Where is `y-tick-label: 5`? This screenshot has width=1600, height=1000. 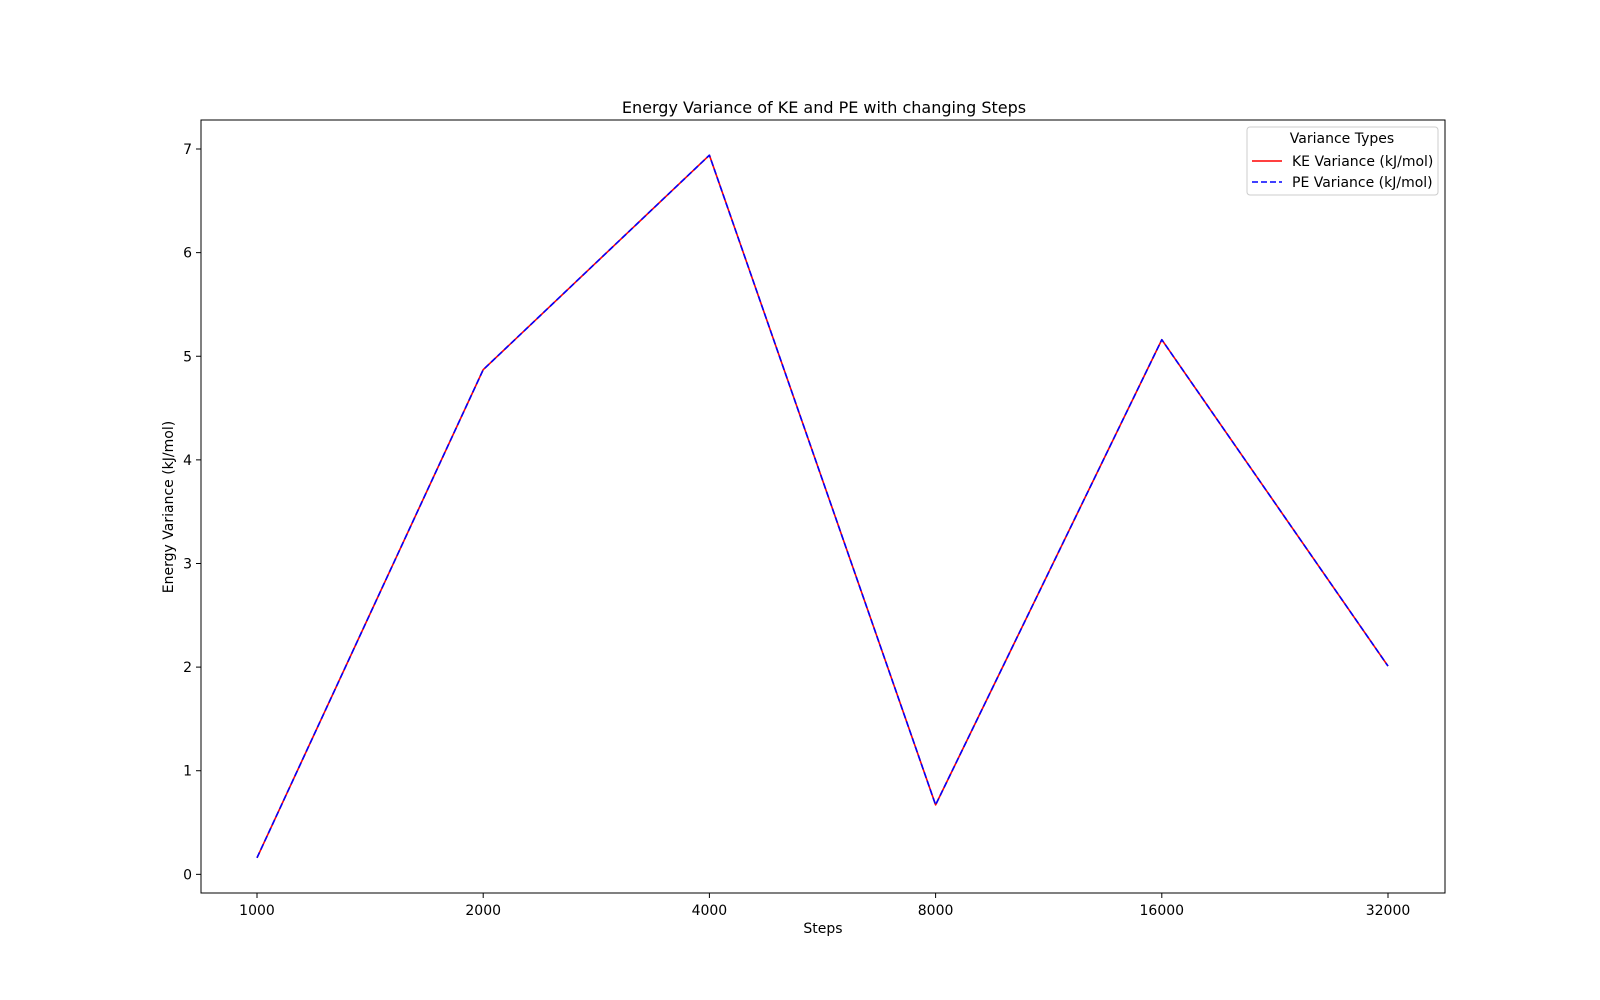 y-tick-label: 5 is located at coordinates (187, 357).